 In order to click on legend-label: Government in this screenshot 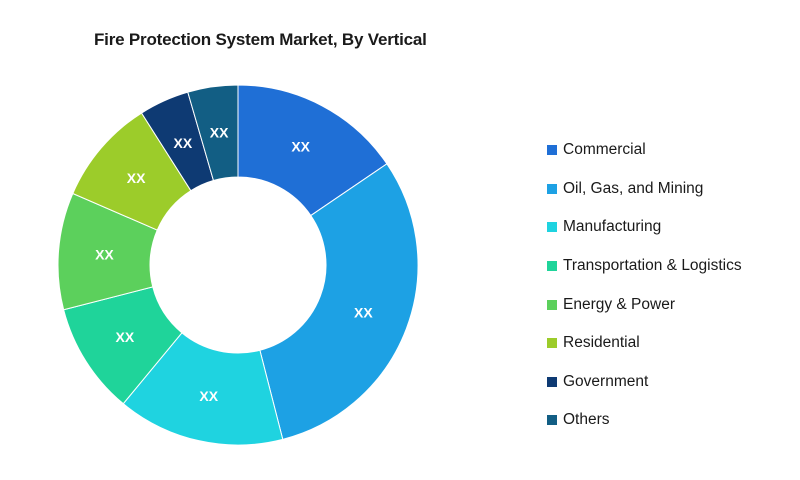, I will do `click(606, 381)`.